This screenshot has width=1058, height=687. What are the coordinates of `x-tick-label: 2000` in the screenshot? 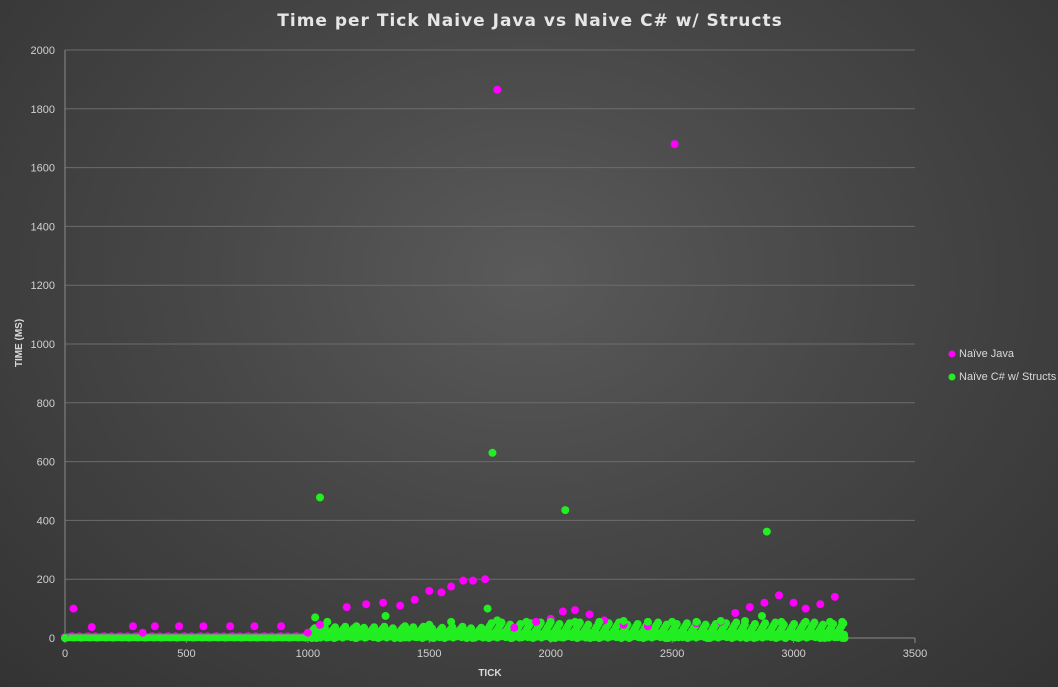 It's located at (550, 654).